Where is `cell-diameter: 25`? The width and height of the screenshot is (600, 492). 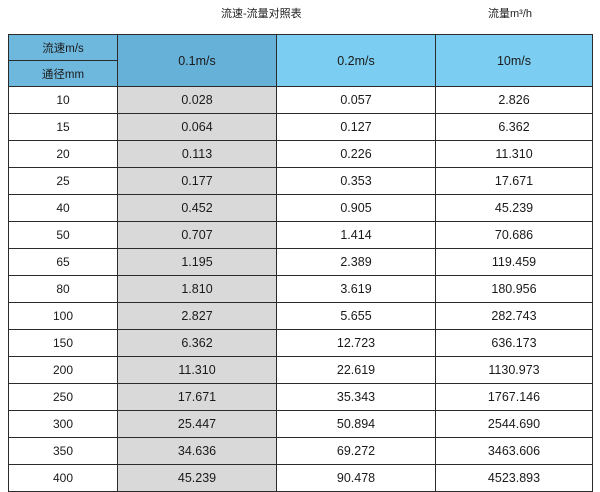 cell-diameter: 25 is located at coordinates (63, 181).